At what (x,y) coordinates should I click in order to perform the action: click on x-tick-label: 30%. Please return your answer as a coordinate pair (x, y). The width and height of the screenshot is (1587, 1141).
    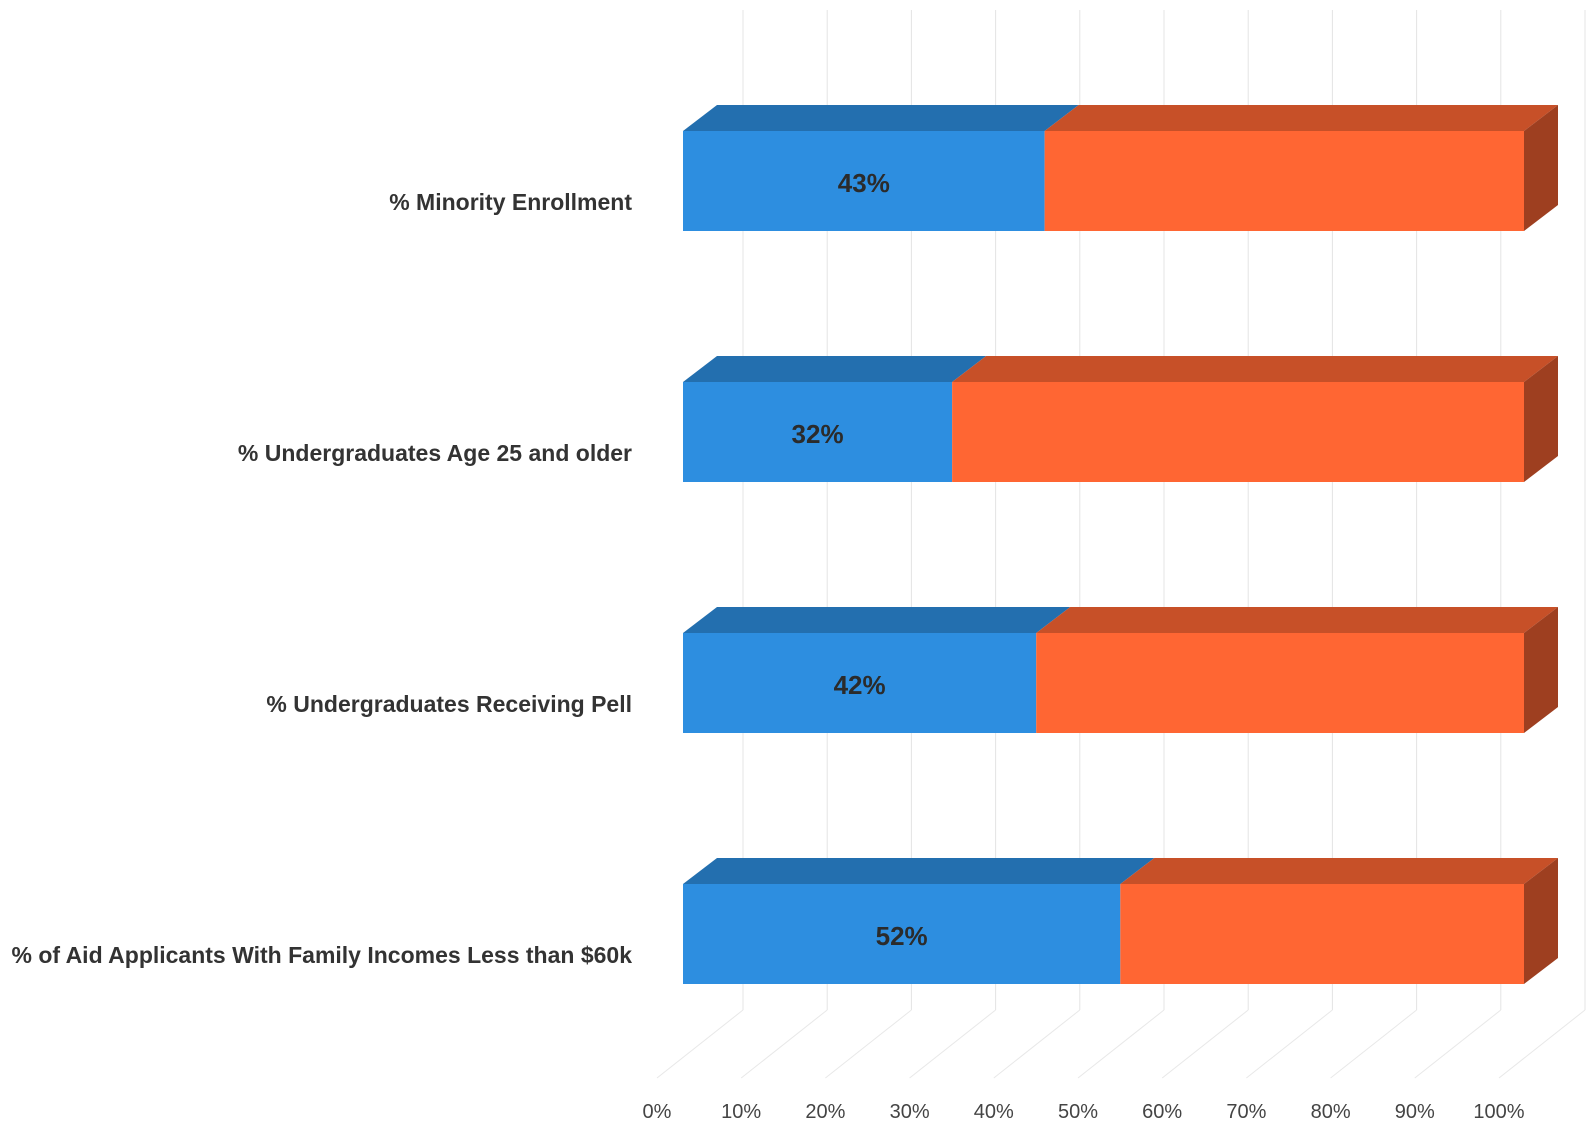
    Looking at the image, I should click on (910, 1112).